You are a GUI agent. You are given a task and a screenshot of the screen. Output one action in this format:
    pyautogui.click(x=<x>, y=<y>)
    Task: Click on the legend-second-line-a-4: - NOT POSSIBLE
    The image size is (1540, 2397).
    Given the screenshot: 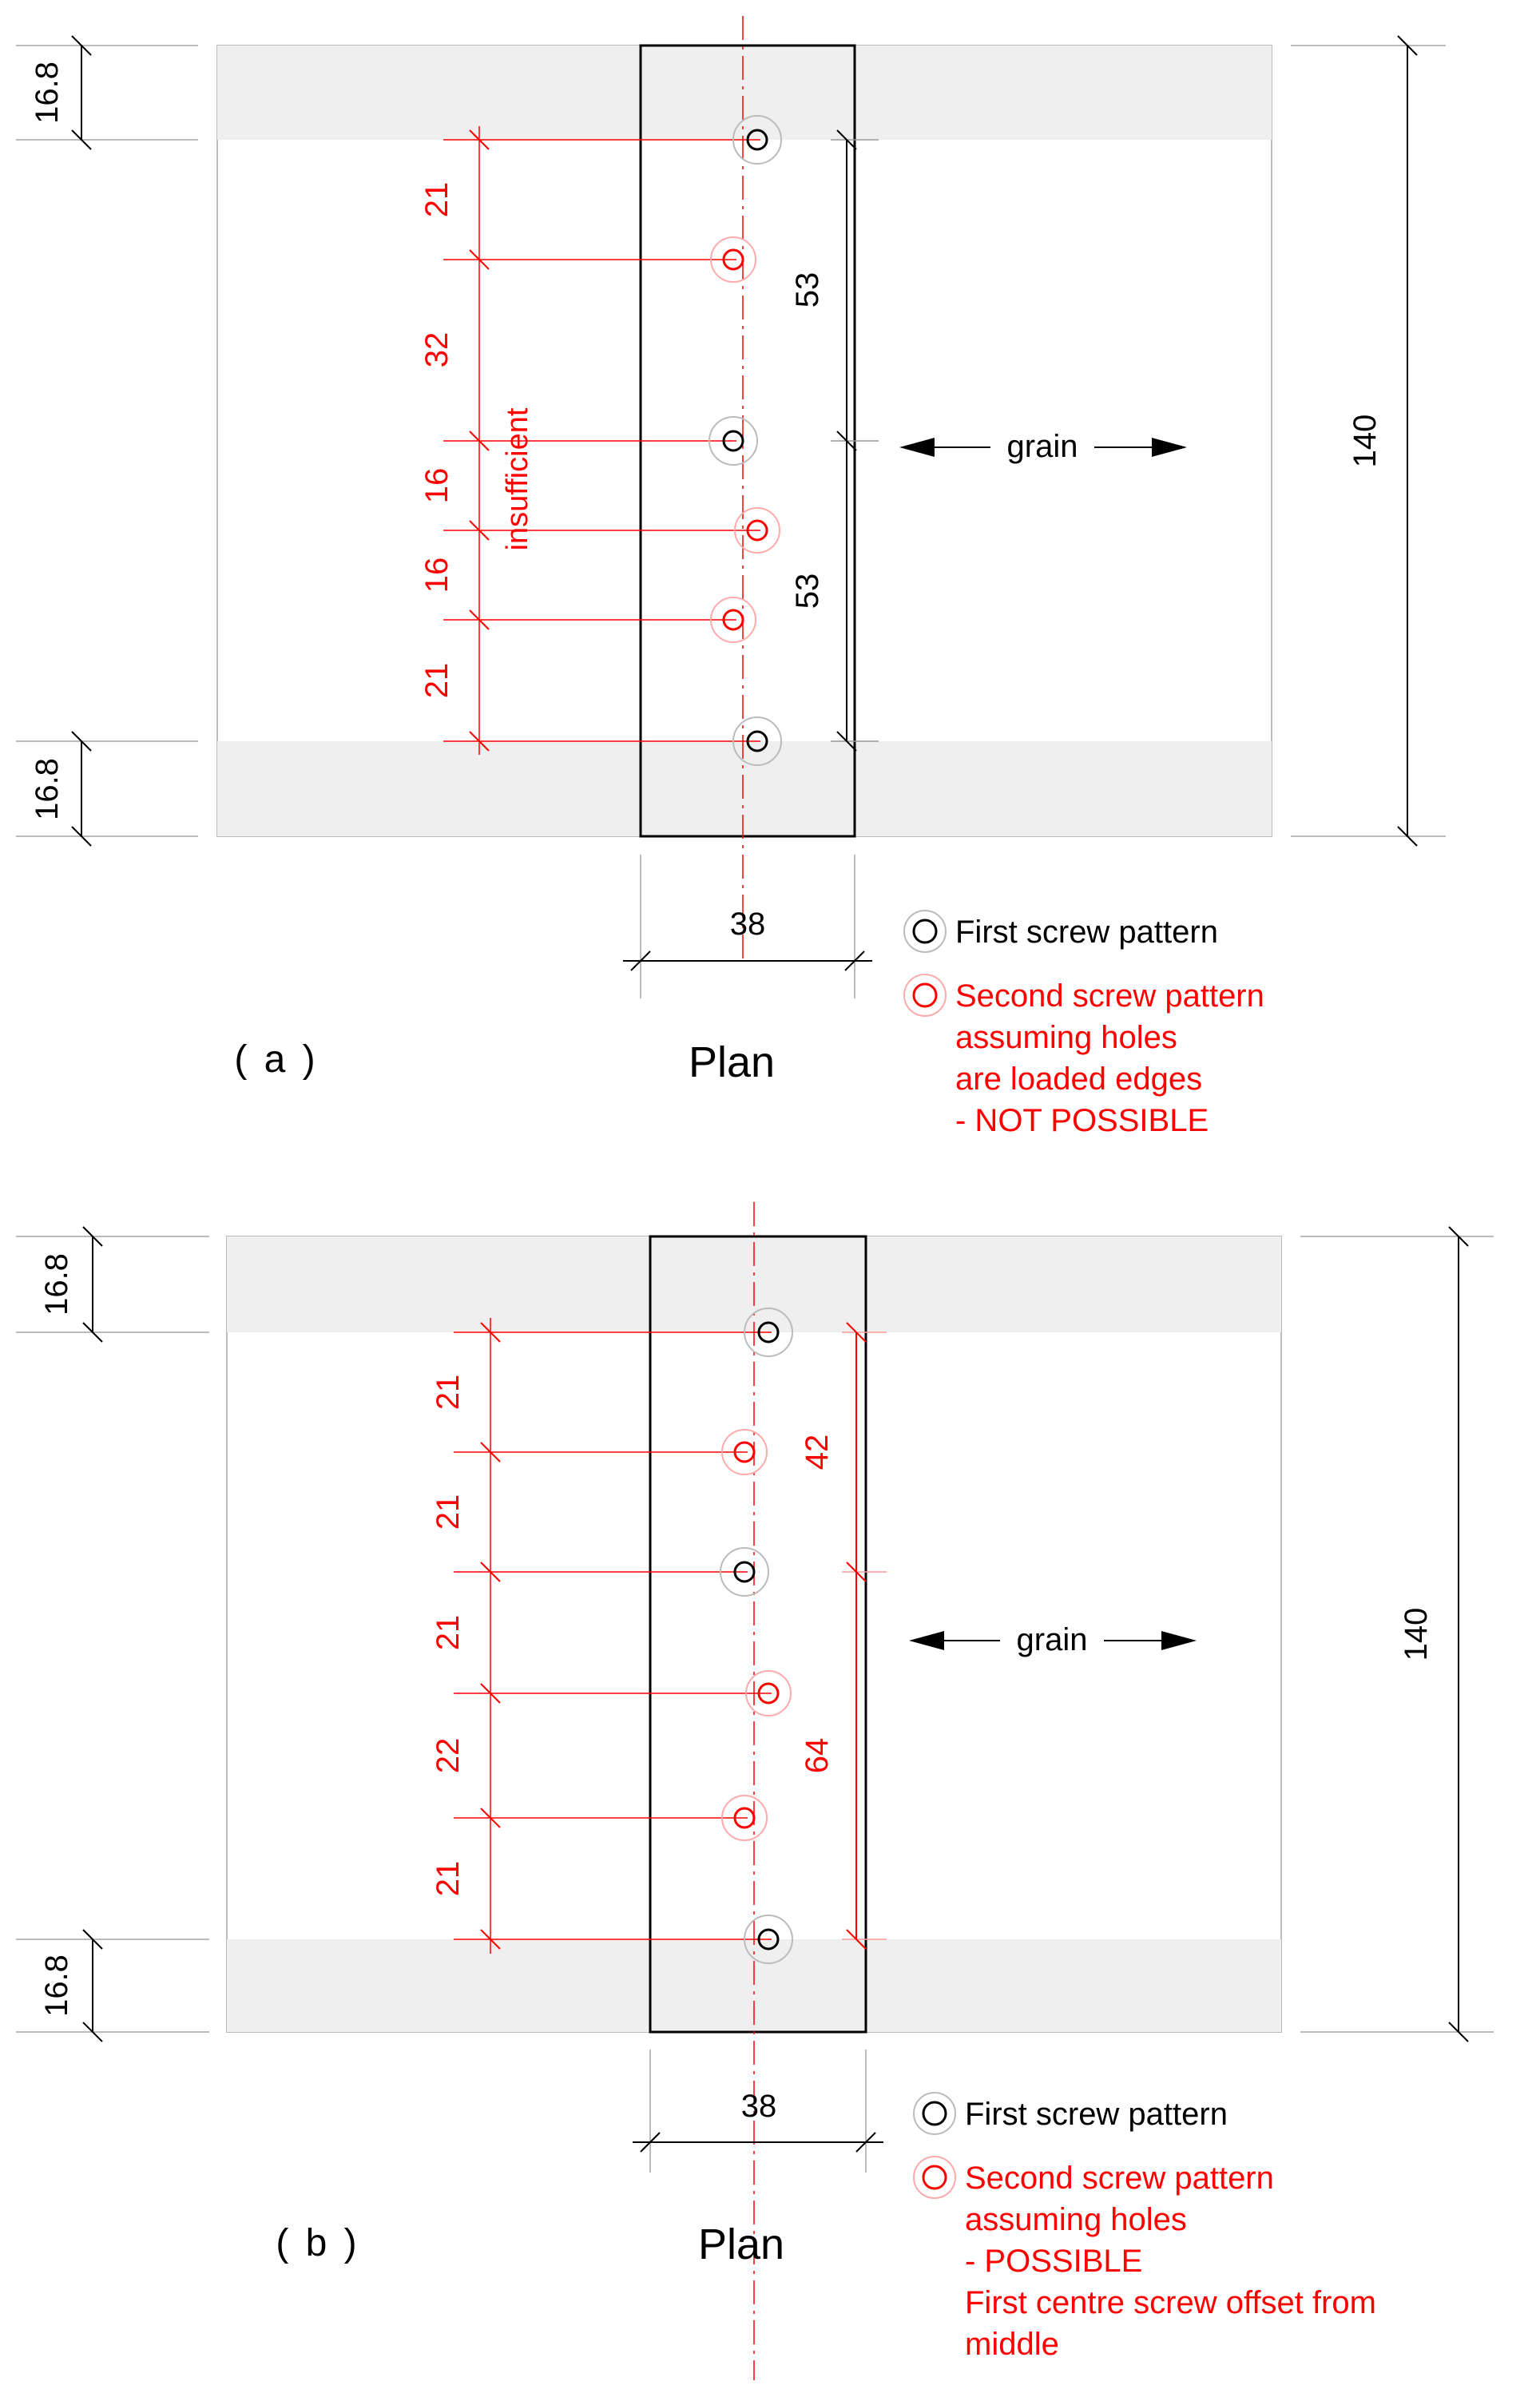 What is the action you would take?
    pyautogui.click(x=1082, y=1120)
    